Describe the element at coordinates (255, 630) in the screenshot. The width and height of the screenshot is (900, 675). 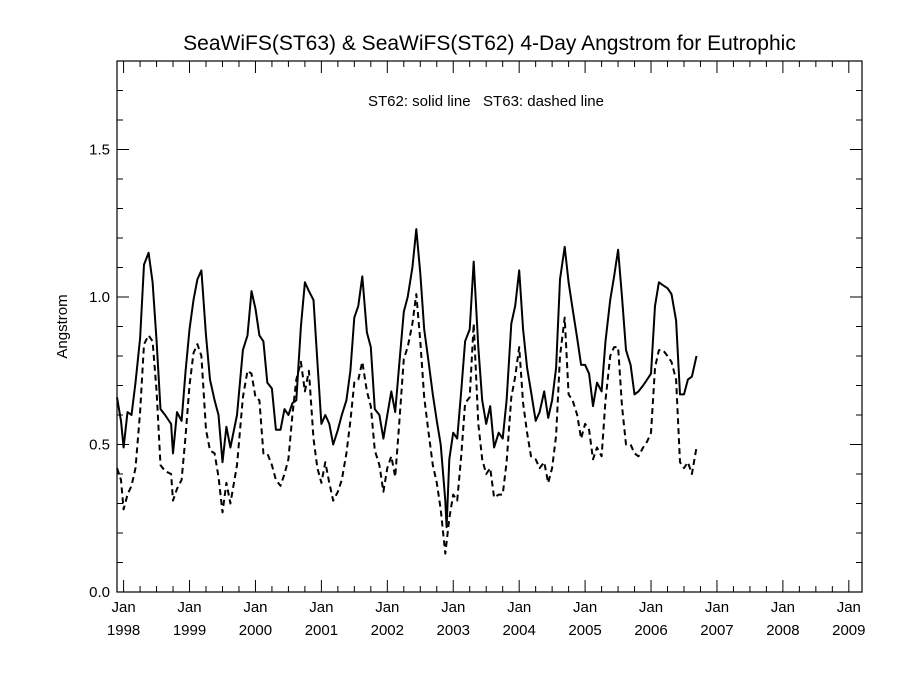
I see `x-tick-year: 2000` at that location.